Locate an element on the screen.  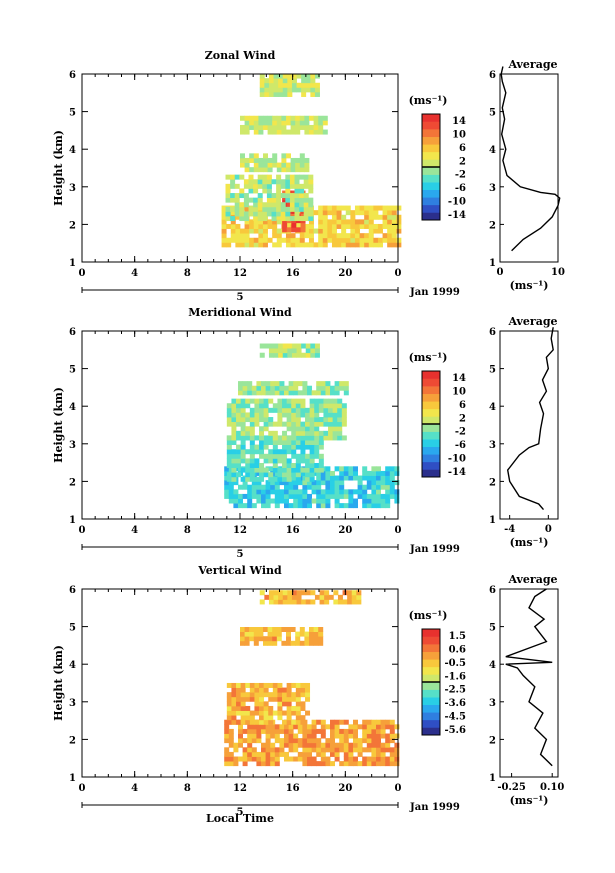
colorbar-label: -2.5 is located at coordinates (455, 690).